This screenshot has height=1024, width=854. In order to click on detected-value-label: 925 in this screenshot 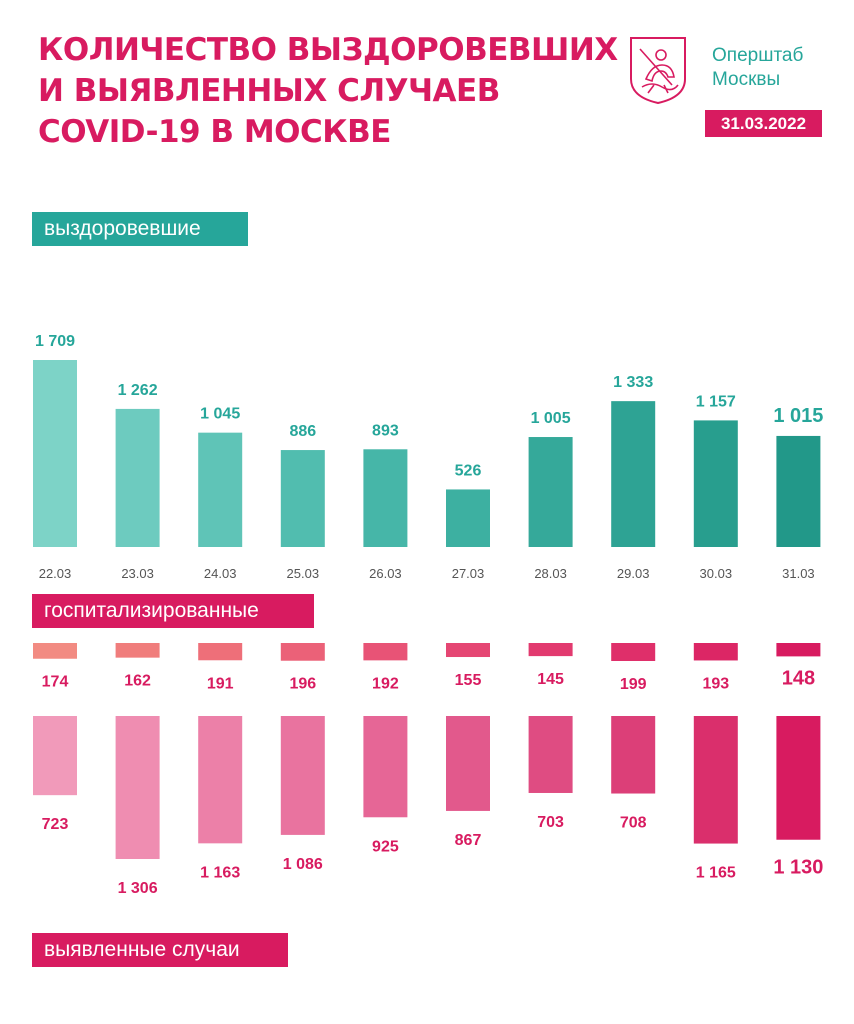, I will do `click(385, 846)`.